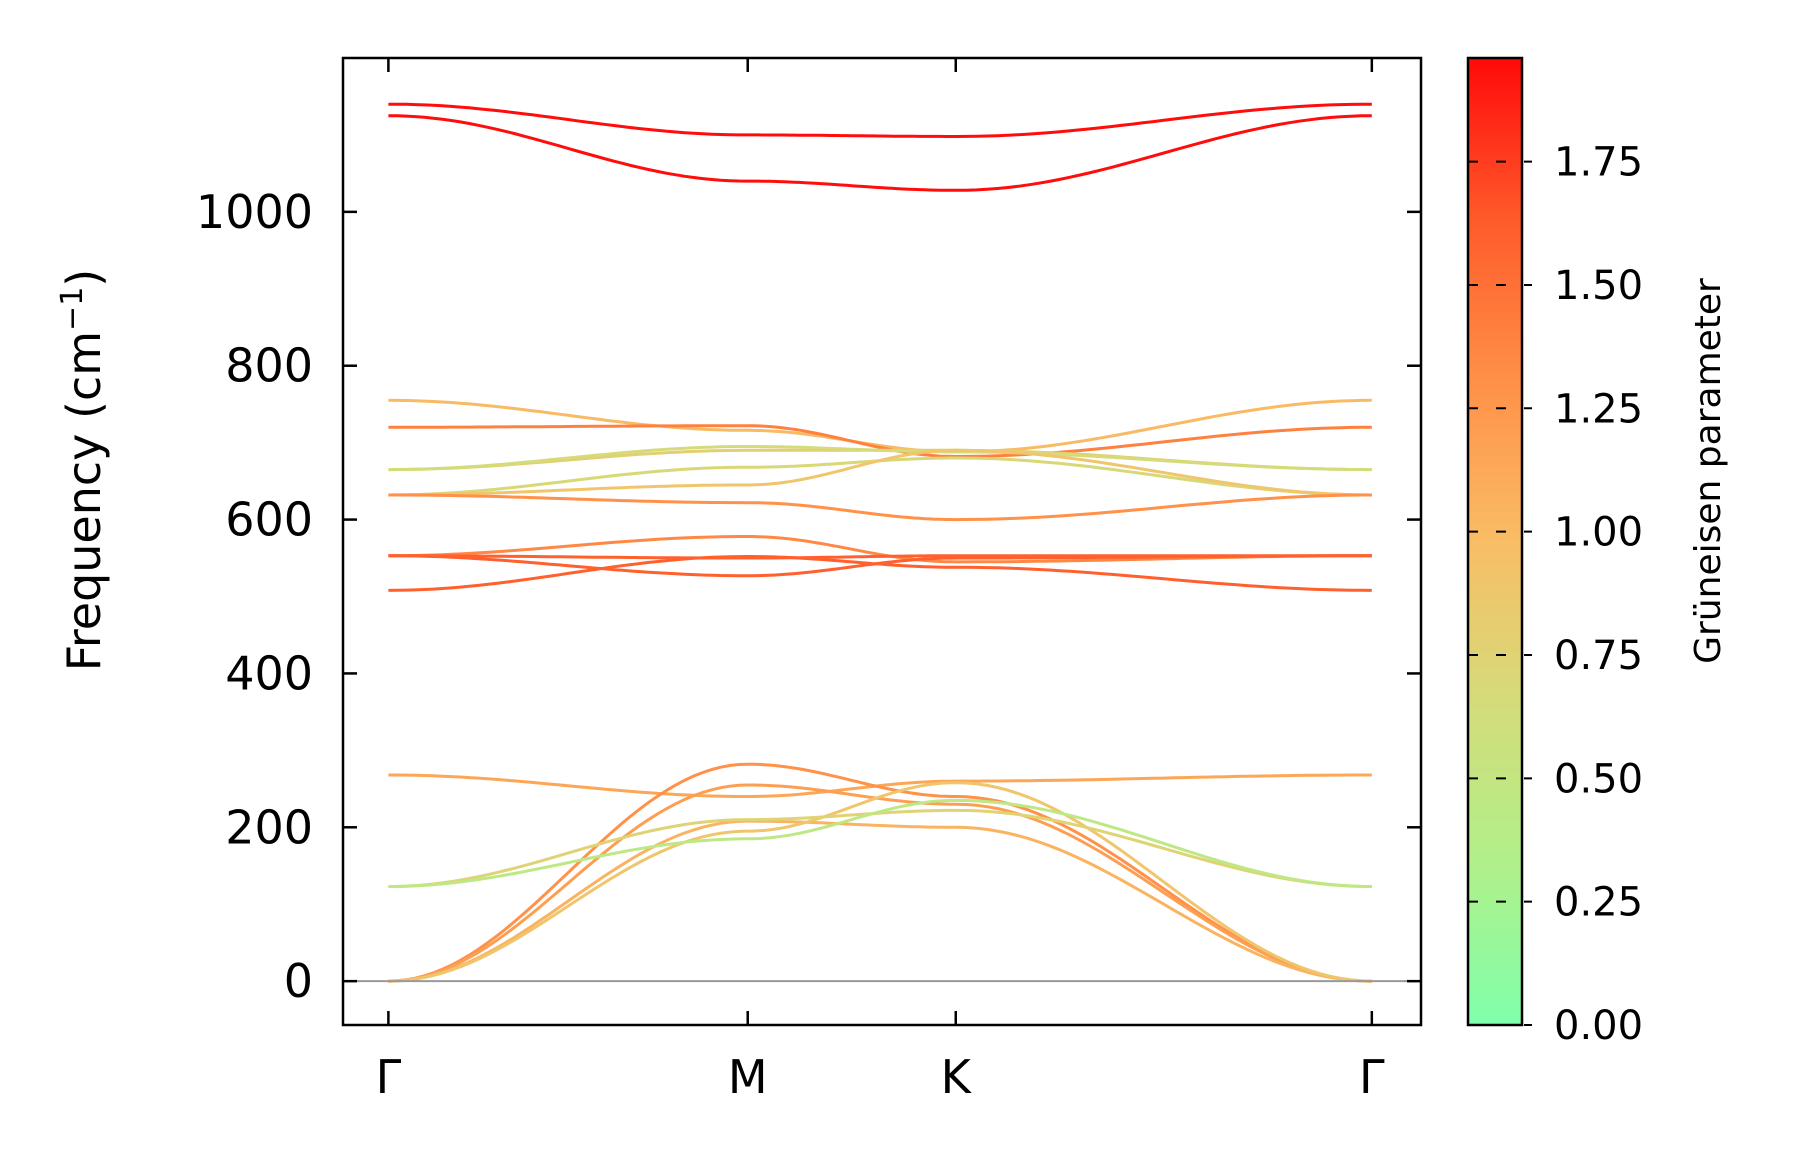 This screenshot has width=1802, height=1162. I want to click on colorbar-tick-label: 0.00, so click(1598, 1026).